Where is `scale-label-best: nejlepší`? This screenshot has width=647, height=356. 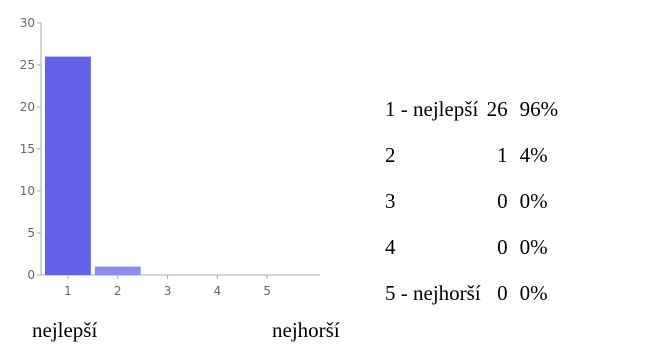
scale-label-best: nejlepší is located at coordinates (65, 330).